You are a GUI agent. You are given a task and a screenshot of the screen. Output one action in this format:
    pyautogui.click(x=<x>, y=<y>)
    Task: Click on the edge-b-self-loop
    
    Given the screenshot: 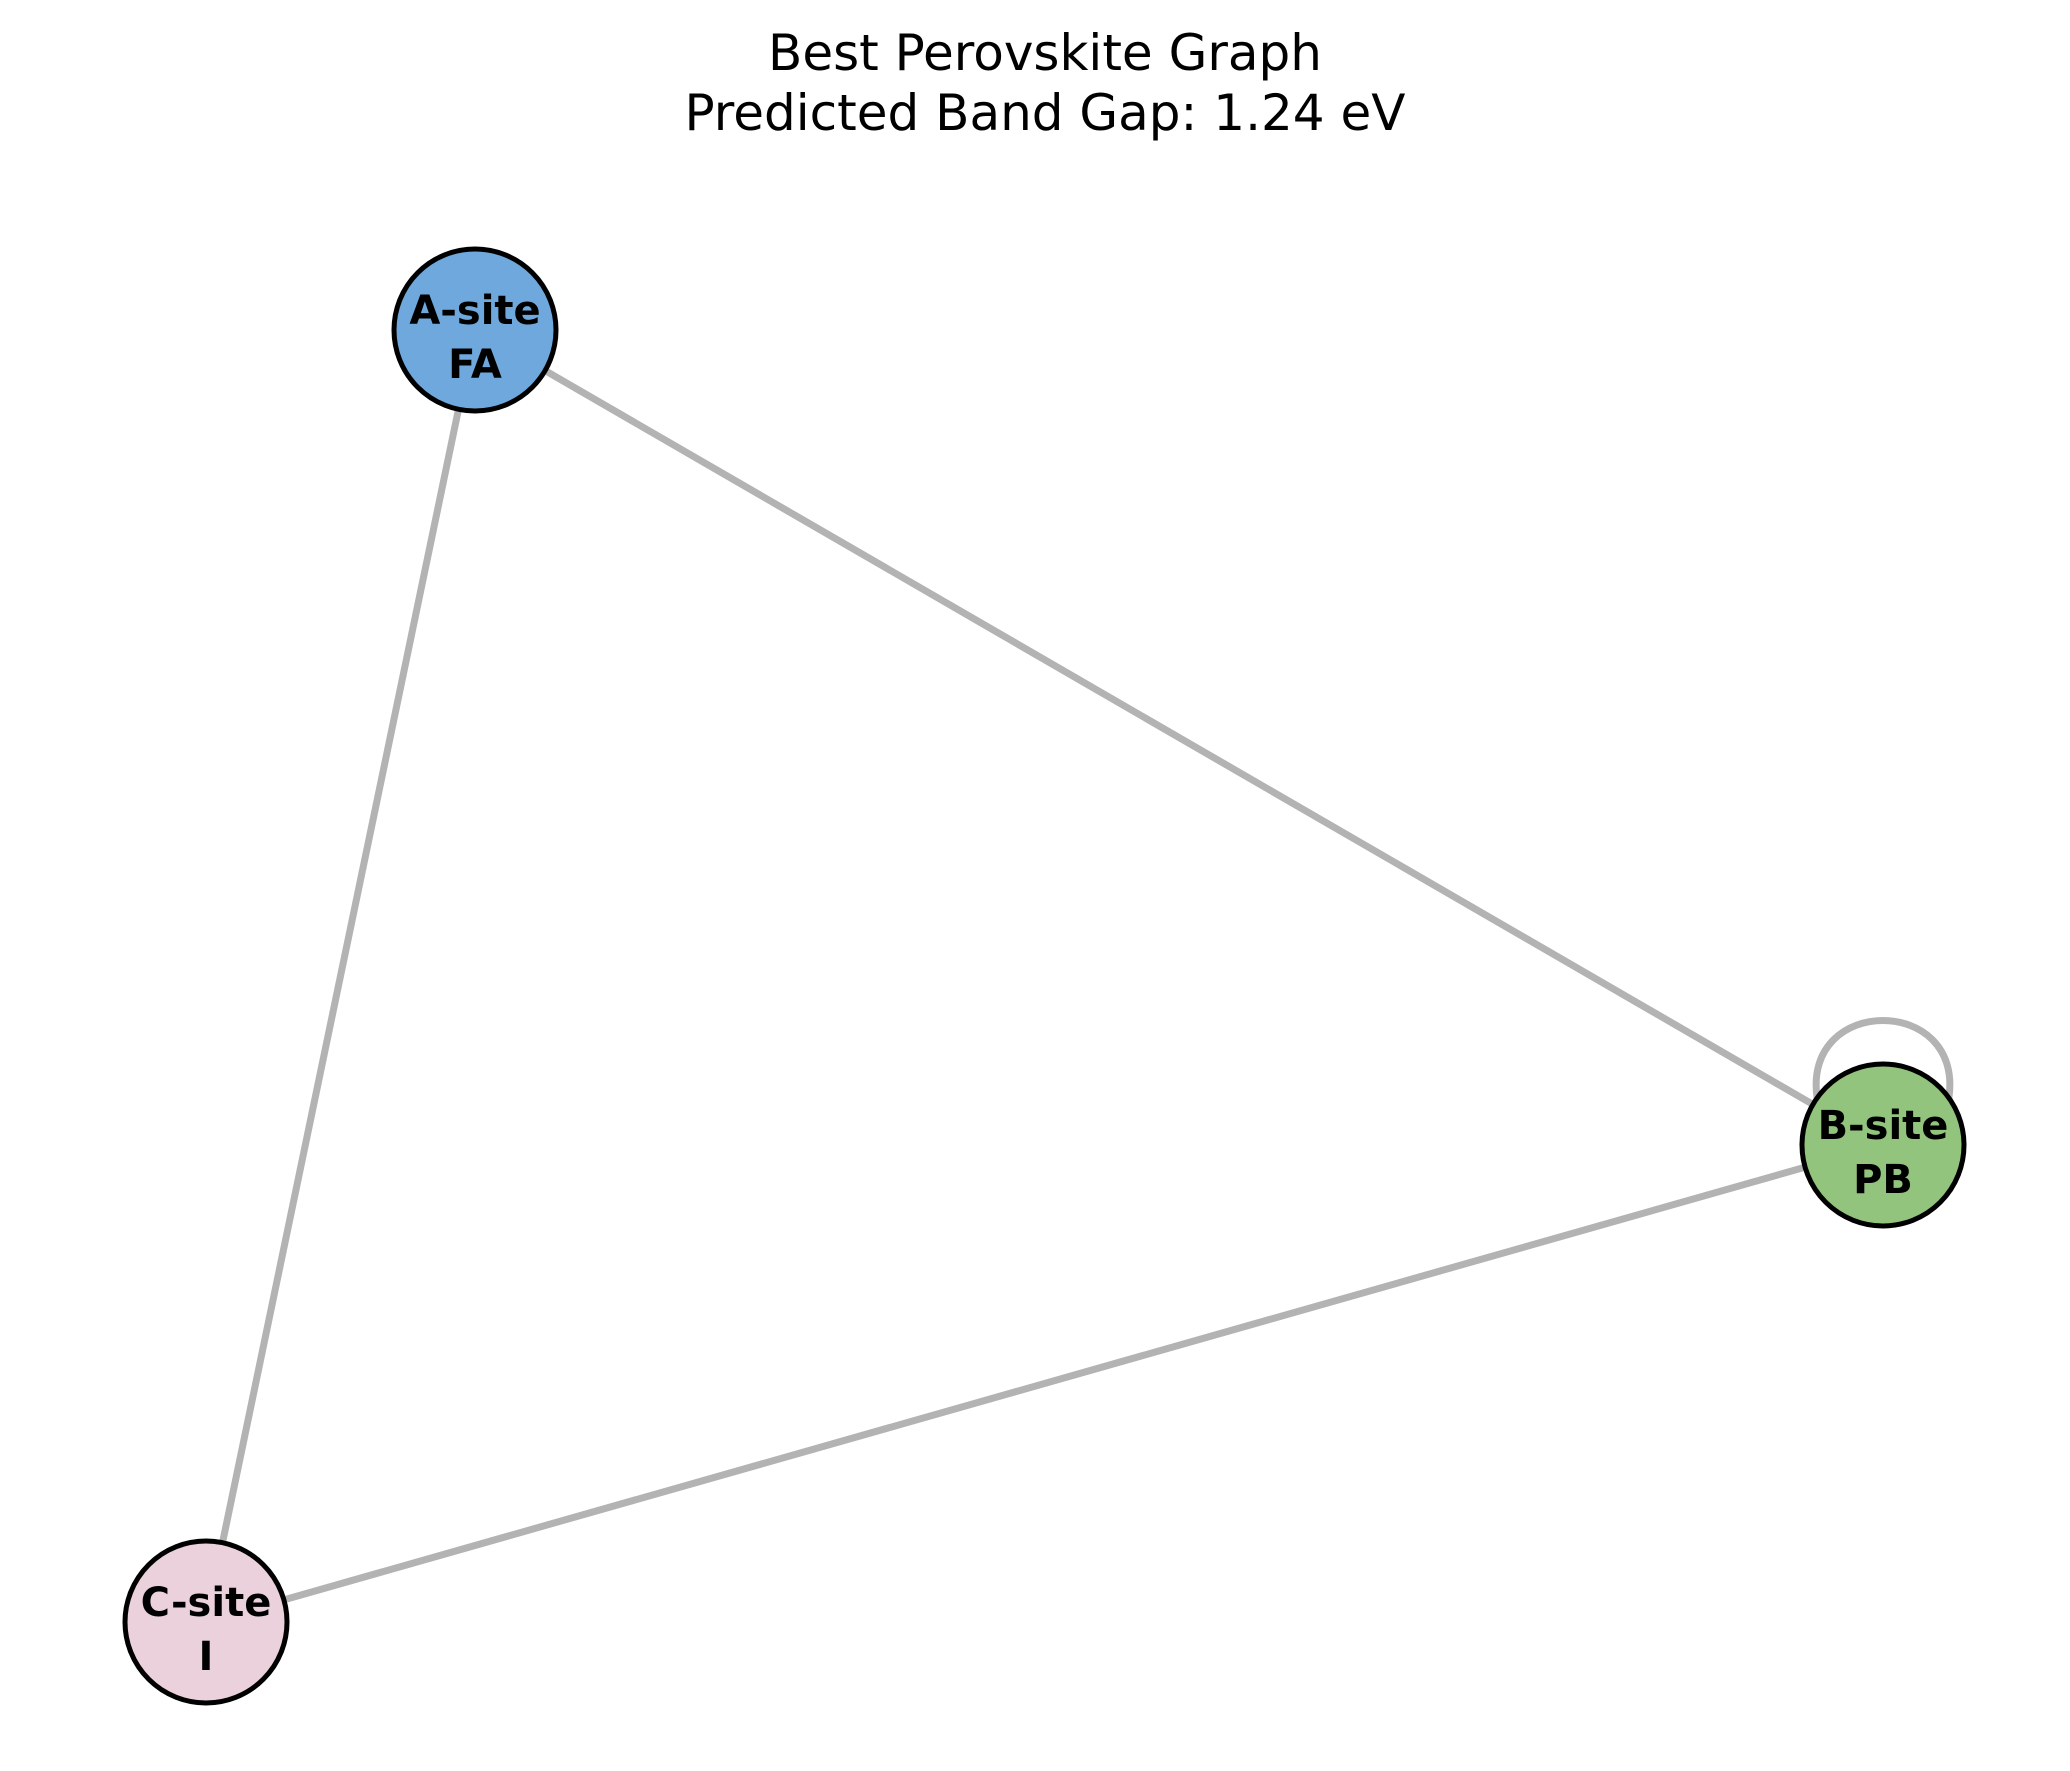 What is the action you would take?
    pyautogui.click(x=1883, y=1059)
    